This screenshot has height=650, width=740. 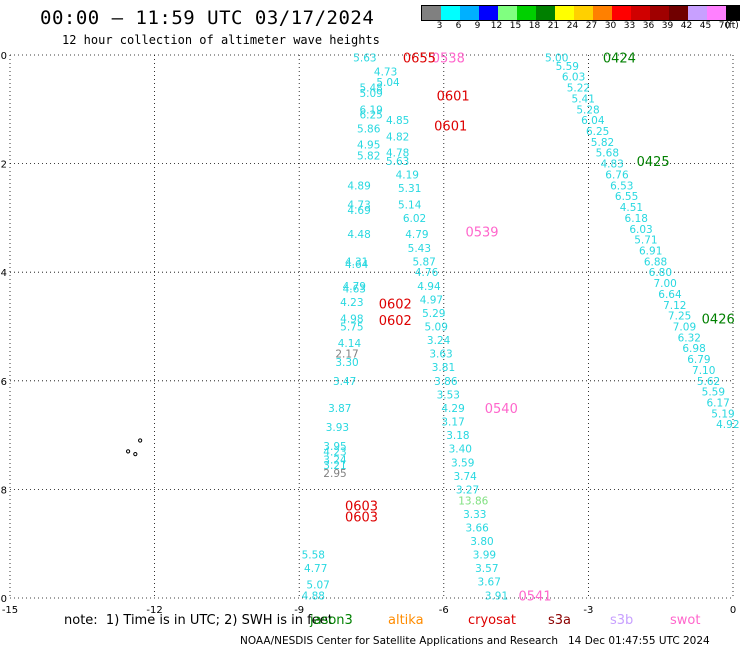 What do you see at coordinates (622, 620) in the screenshot?
I see `legend-item-s3b: s3b` at bounding box center [622, 620].